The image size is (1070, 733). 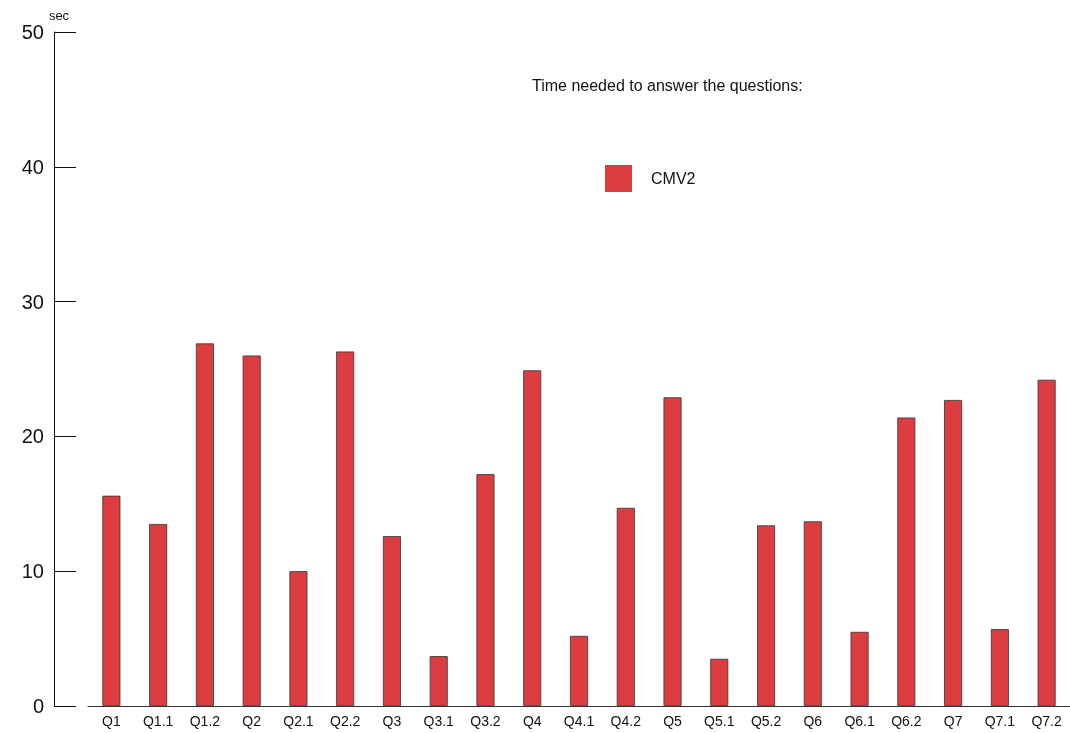 What do you see at coordinates (252, 721) in the screenshot?
I see `x-tick-label: Q2` at bounding box center [252, 721].